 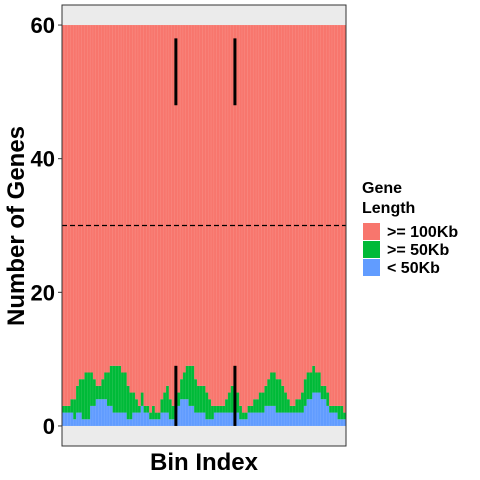 What do you see at coordinates (43, 292) in the screenshot?
I see `y-tick-label: 20` at bounding box center [43, 292].